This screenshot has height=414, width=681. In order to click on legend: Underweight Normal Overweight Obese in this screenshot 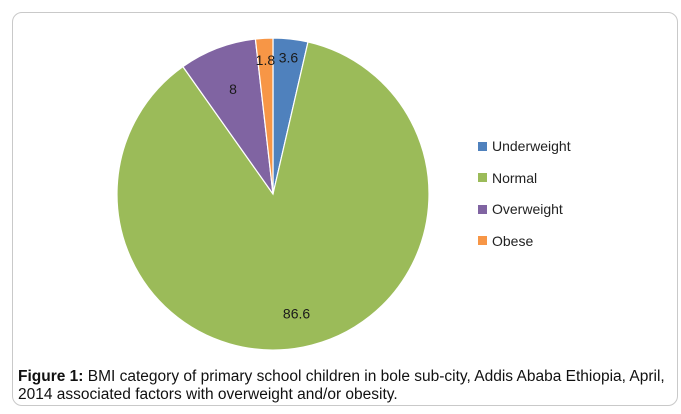, I will do `click(524, 201)`.